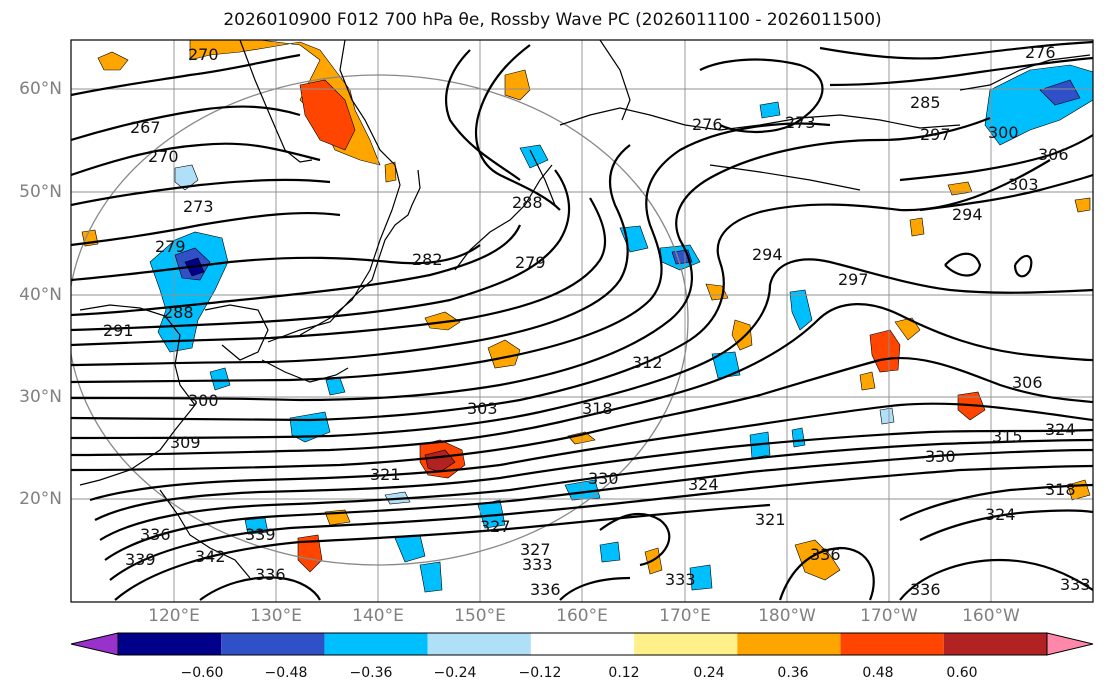  I want to click on contour-label: 312, so click(647, 362).